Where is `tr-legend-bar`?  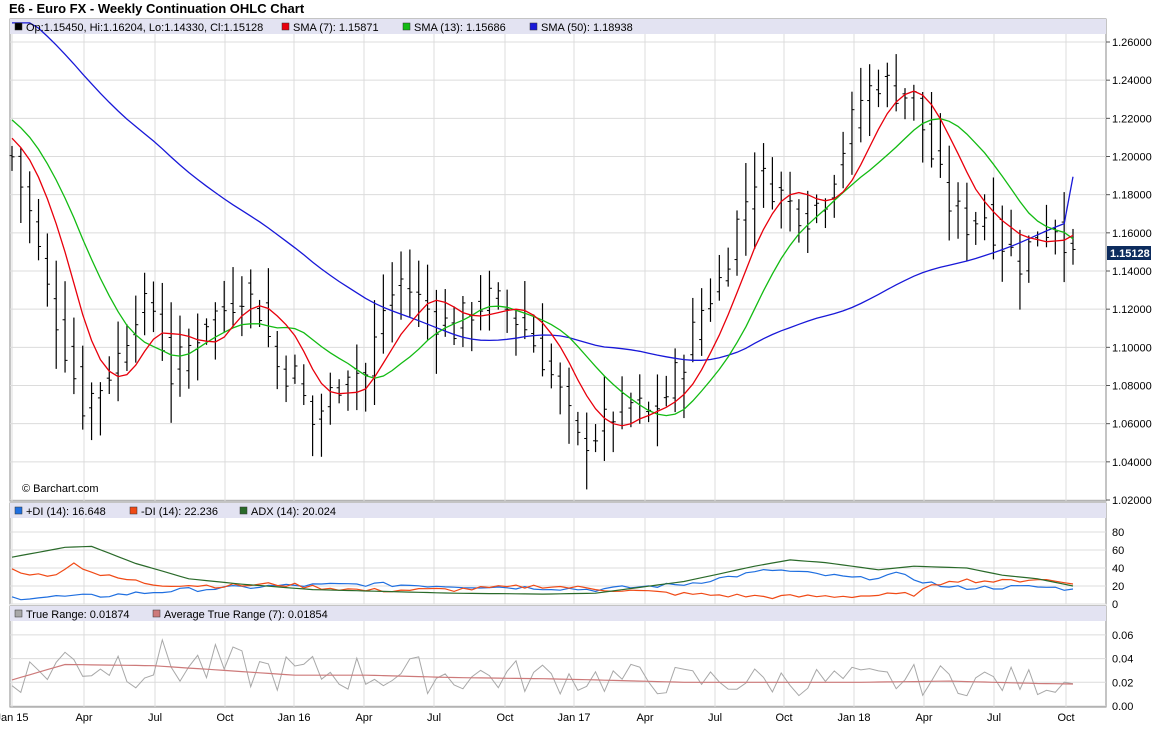
tr-legend-bar is located at coordinates (558, 613).